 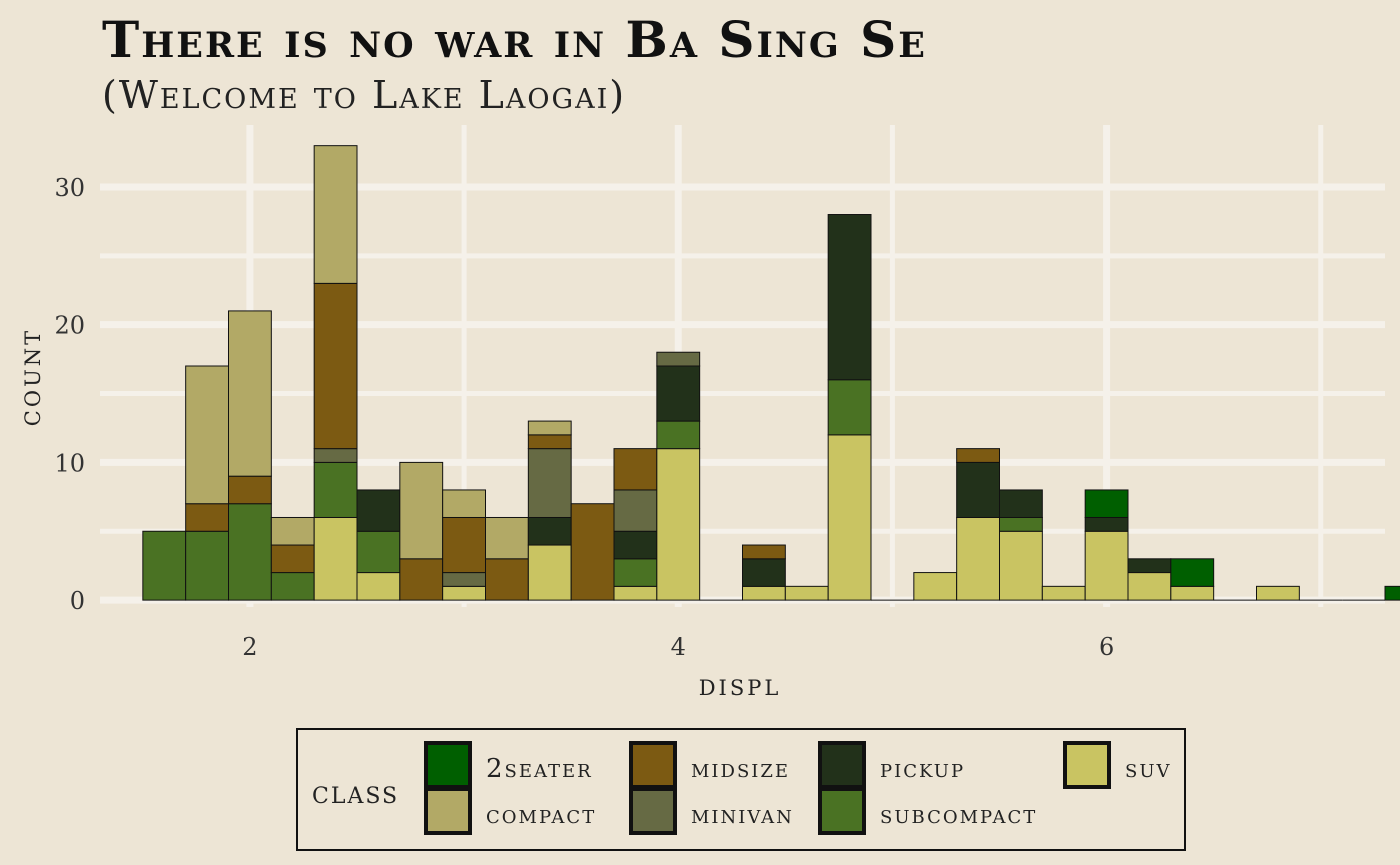 What do you see at coordinates (514, 39) in the screenshot?
I see `chart-title: There is no war in Ba Sing Se` at bounding box center [514, 39].